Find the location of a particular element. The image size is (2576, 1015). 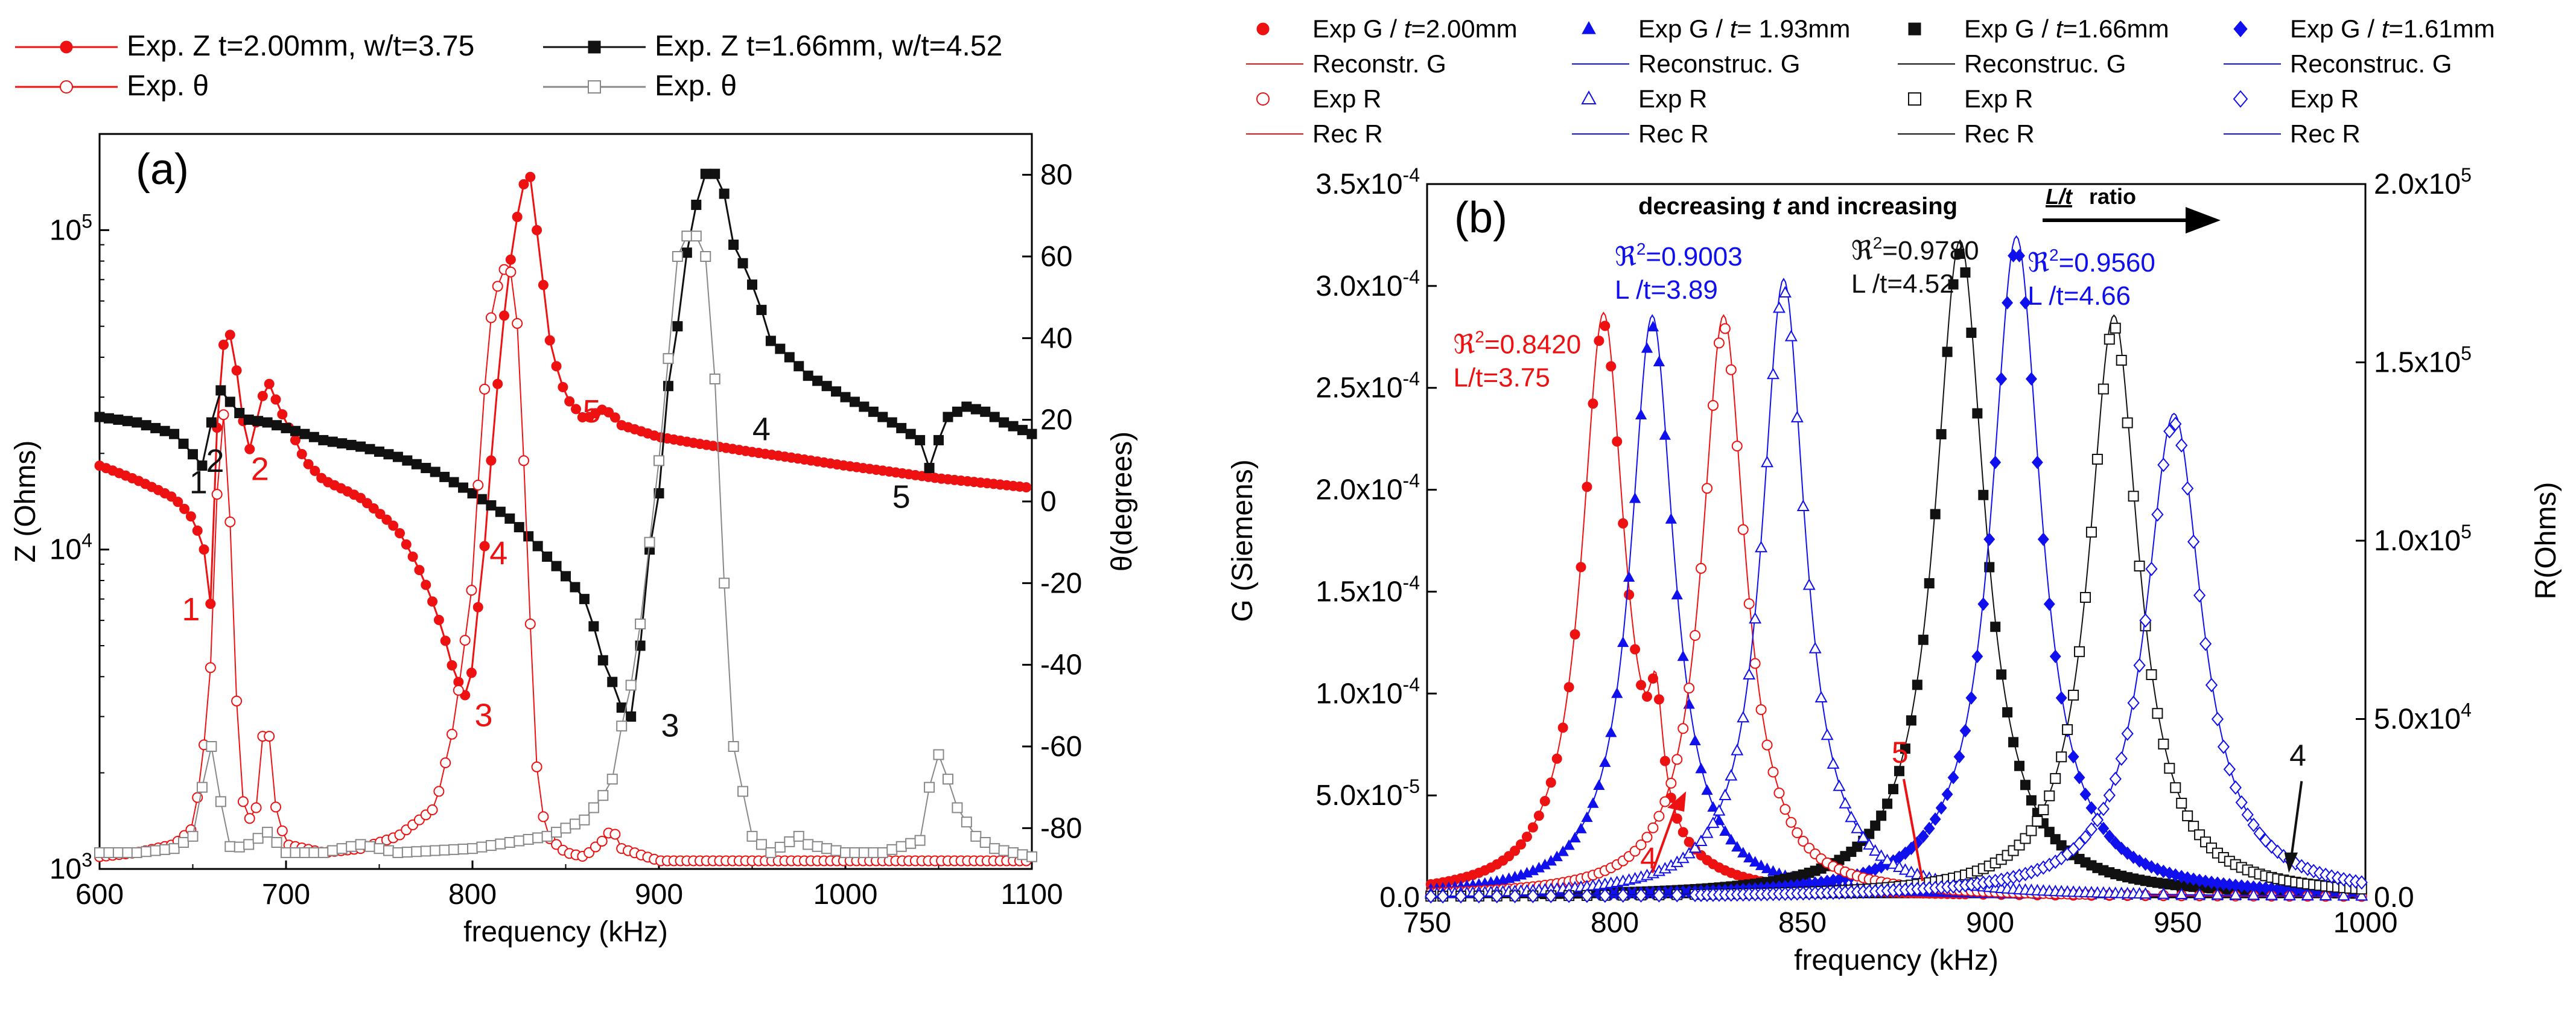

legend-label: Exp. θ is located at coordinates (696, 86).